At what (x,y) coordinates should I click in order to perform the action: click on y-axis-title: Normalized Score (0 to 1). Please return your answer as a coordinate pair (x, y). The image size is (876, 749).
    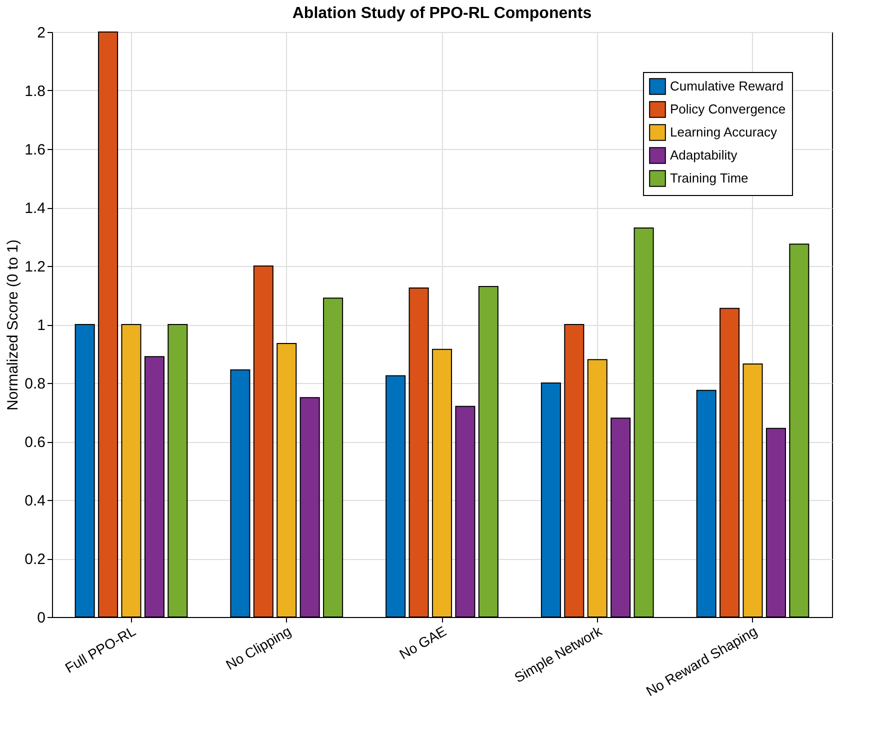
    Looking at the image, I should click on (13, 325).